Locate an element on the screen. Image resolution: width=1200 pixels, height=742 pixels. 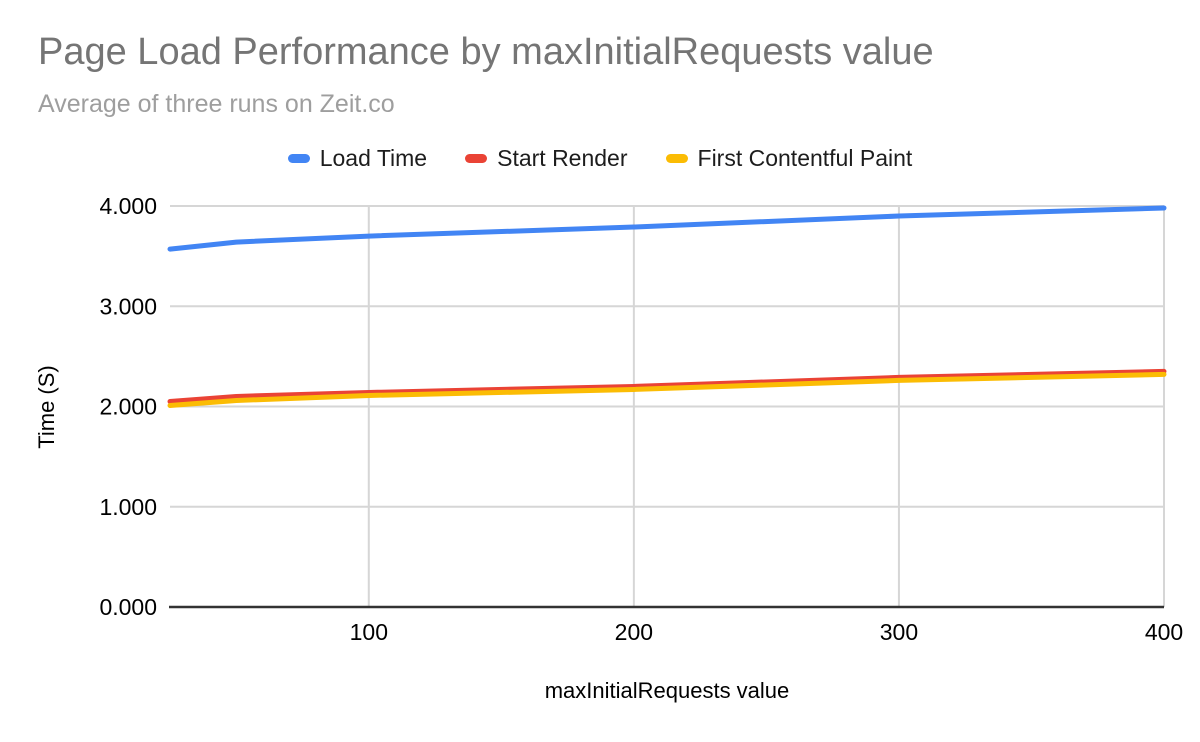
x-axis-title: maxInitialRequests value is located at coordinates (667, 690).